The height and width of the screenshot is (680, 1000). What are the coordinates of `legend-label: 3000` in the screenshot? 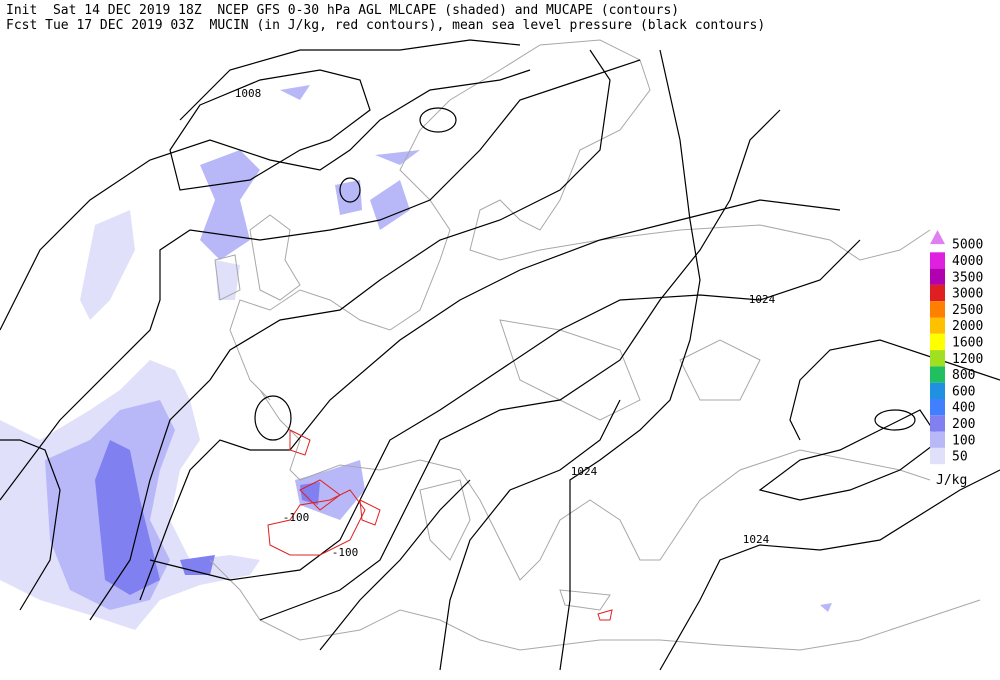 It's located at (967, 294).